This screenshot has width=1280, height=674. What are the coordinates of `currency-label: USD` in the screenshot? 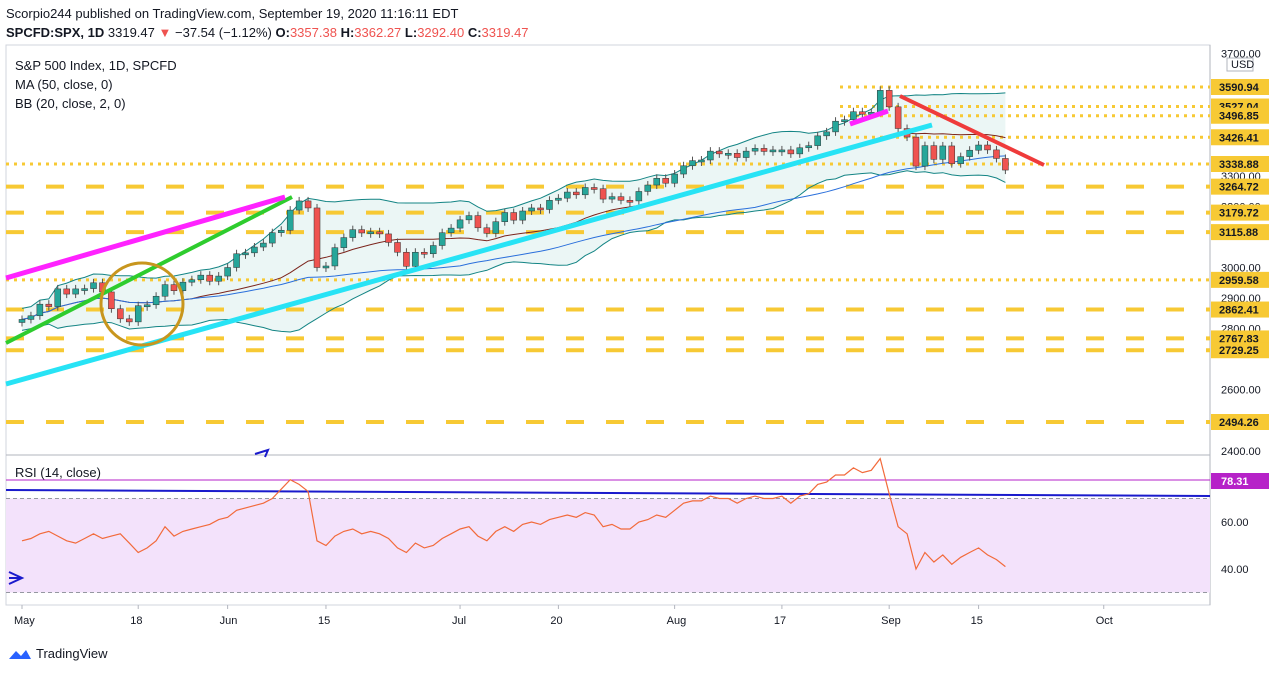 It's located at (1242, 65).